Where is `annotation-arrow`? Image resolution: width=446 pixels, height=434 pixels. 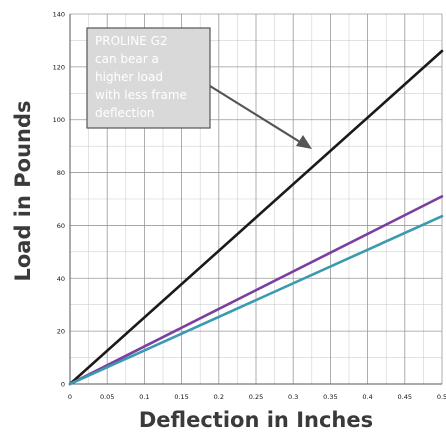 annotation-arrow is located at coordinates (255, 114).